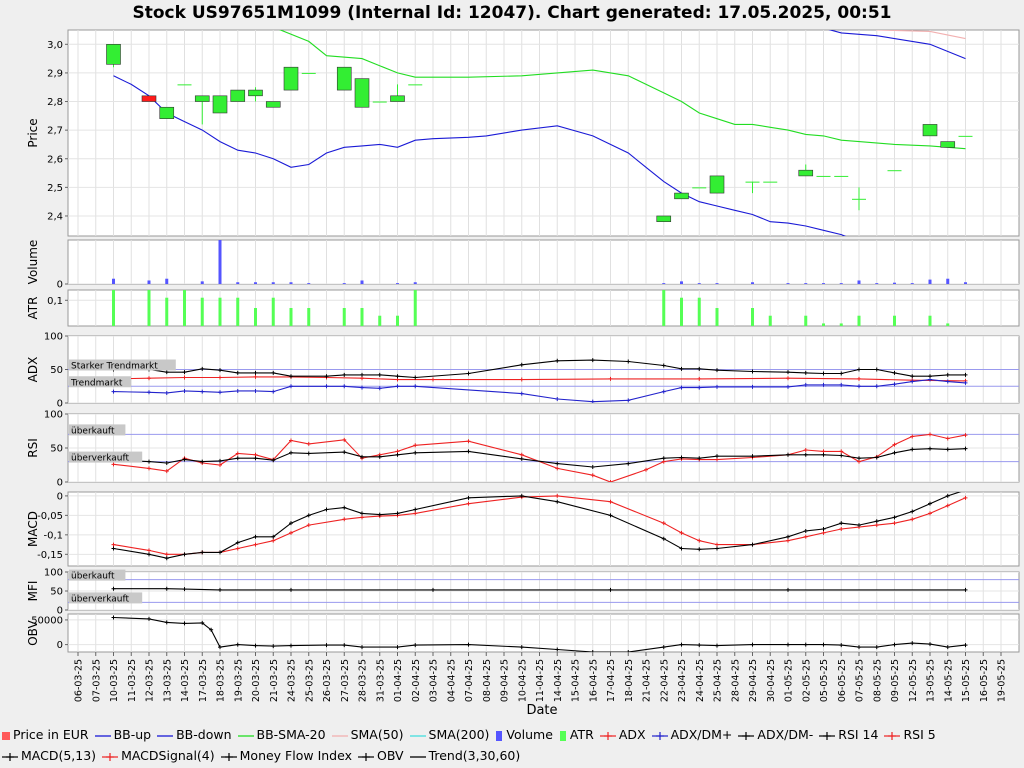 This screenshot has height=768, width=1024. I want to click on rsi-ref-label: überverkauft, so click(100, 459).